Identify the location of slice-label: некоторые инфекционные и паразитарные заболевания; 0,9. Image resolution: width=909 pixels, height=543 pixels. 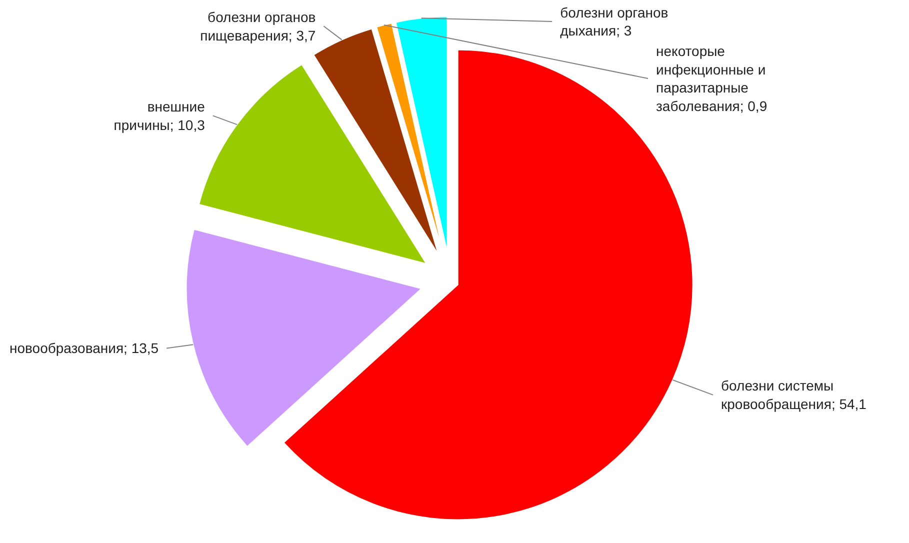
(712, 78).